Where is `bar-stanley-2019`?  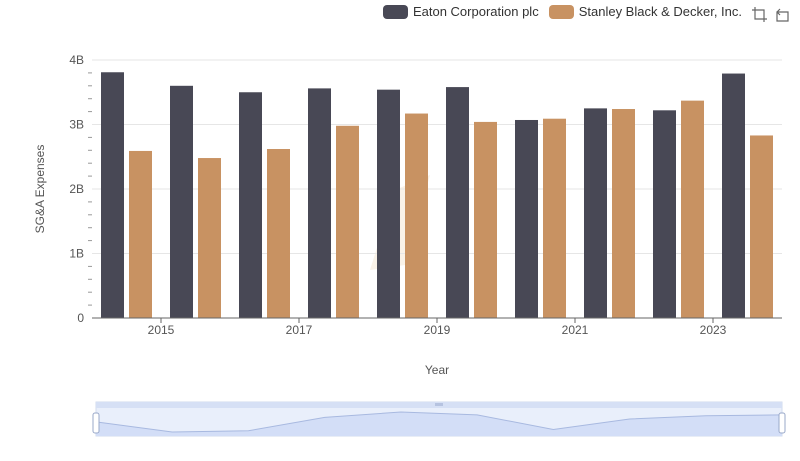
bar-stanley-2019 is located at coordinates (485, 219).